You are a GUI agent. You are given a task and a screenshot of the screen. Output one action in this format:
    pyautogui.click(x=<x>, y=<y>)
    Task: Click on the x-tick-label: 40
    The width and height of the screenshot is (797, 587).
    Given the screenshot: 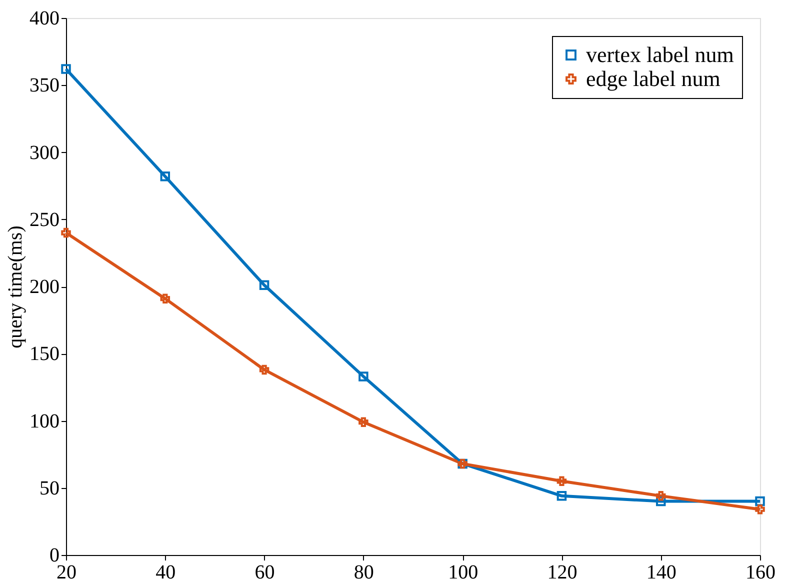 What is the action you would take?
    pyautogui.click(x=166, y=573)
    